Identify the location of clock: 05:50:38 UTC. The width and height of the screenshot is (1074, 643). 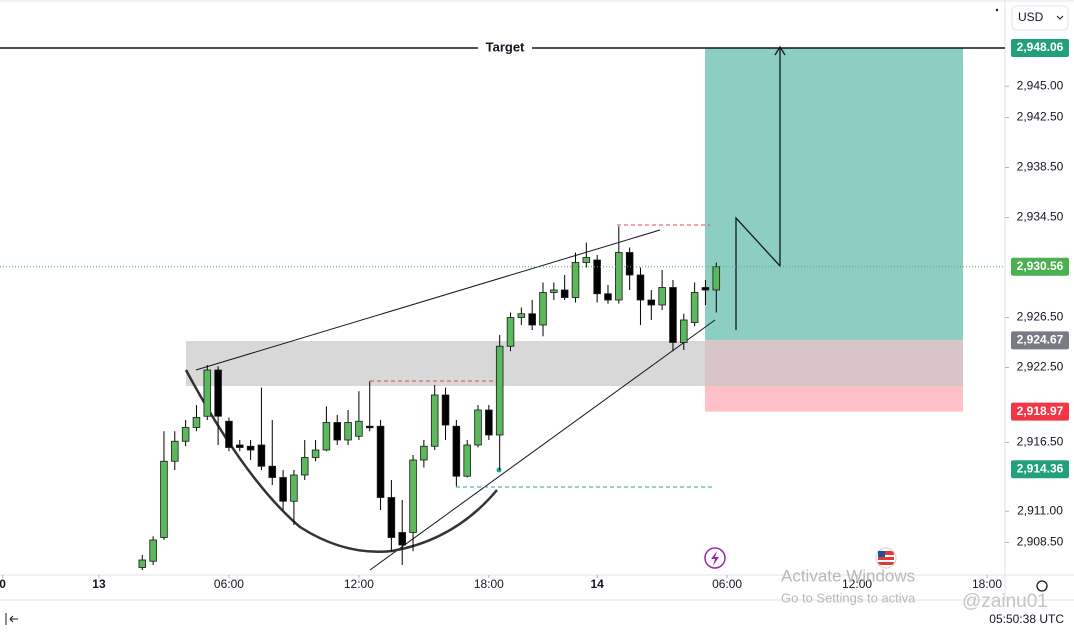
(1026, 619).